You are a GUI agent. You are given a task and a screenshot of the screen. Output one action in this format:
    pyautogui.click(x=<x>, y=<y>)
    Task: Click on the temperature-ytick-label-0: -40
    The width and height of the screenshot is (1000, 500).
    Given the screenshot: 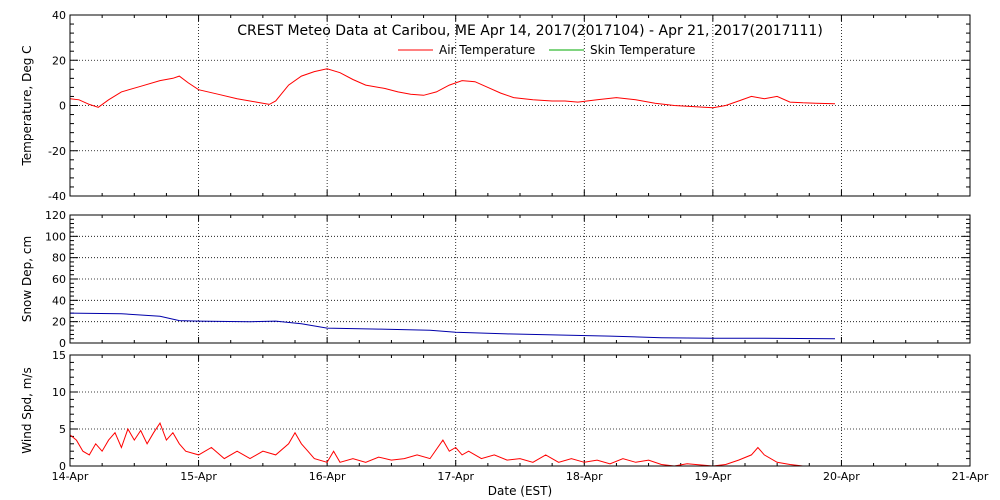 What is the action you would take?
    pyautogui.click(x=57, y=196)
    